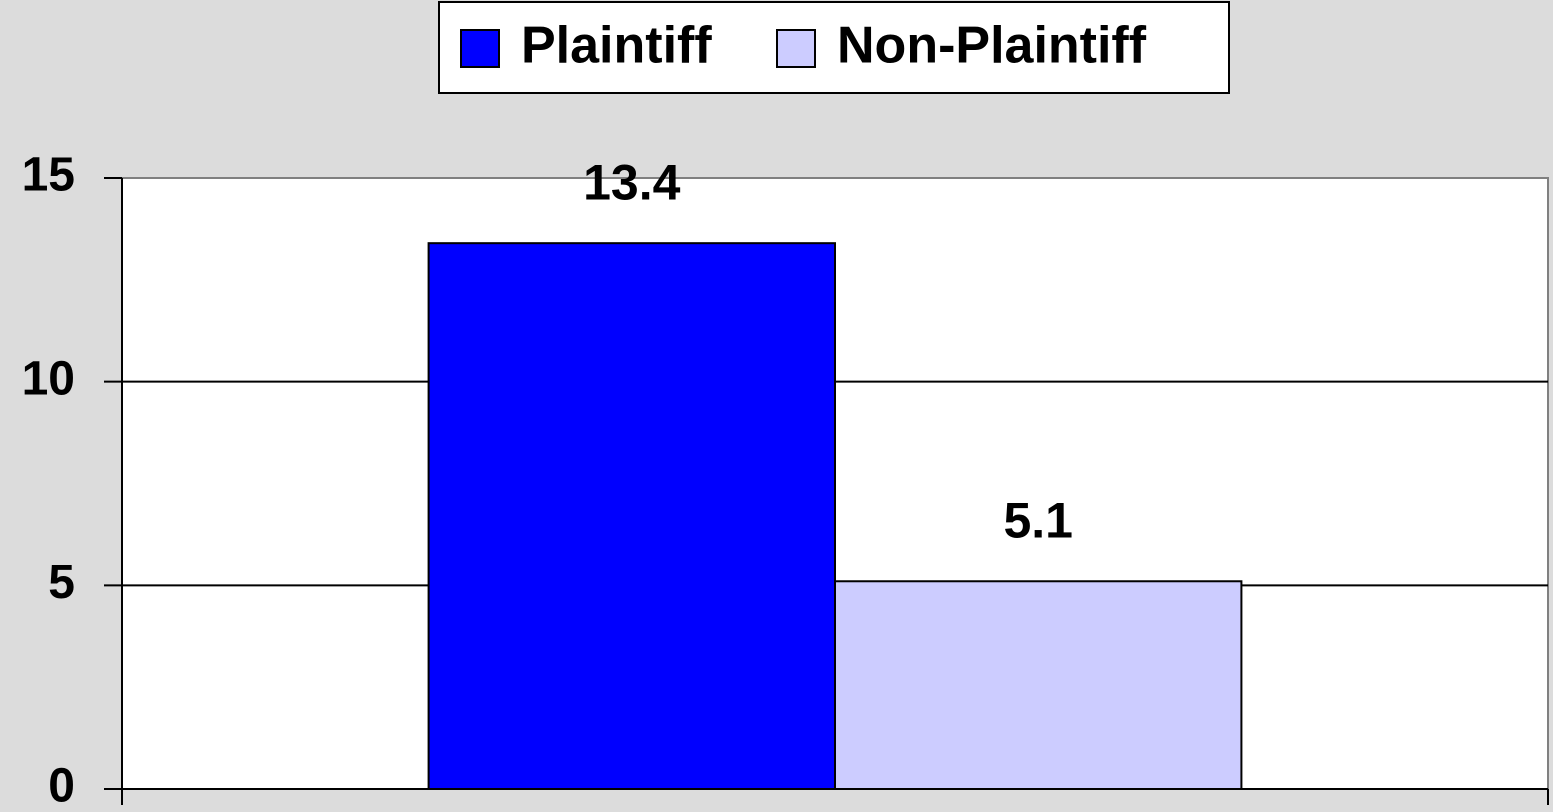 Image resolution: width=1553 pixels, height=812 pixels. What do you see at coordinates (48, 175) in the screenshot?
I see `y-tick-label: 15` at bounding box center [48, 175].